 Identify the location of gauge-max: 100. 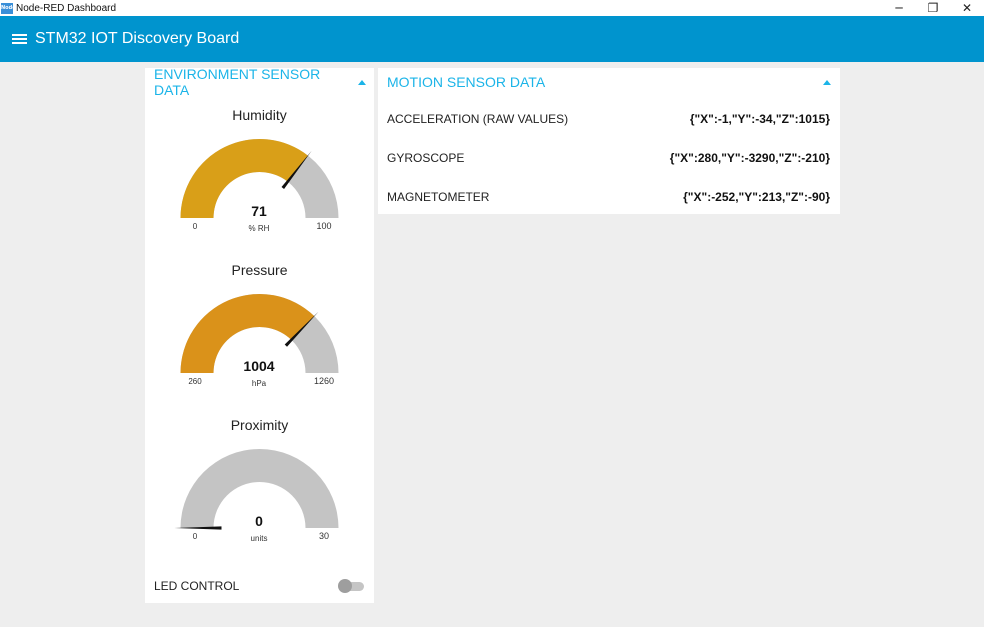
(323, 226).